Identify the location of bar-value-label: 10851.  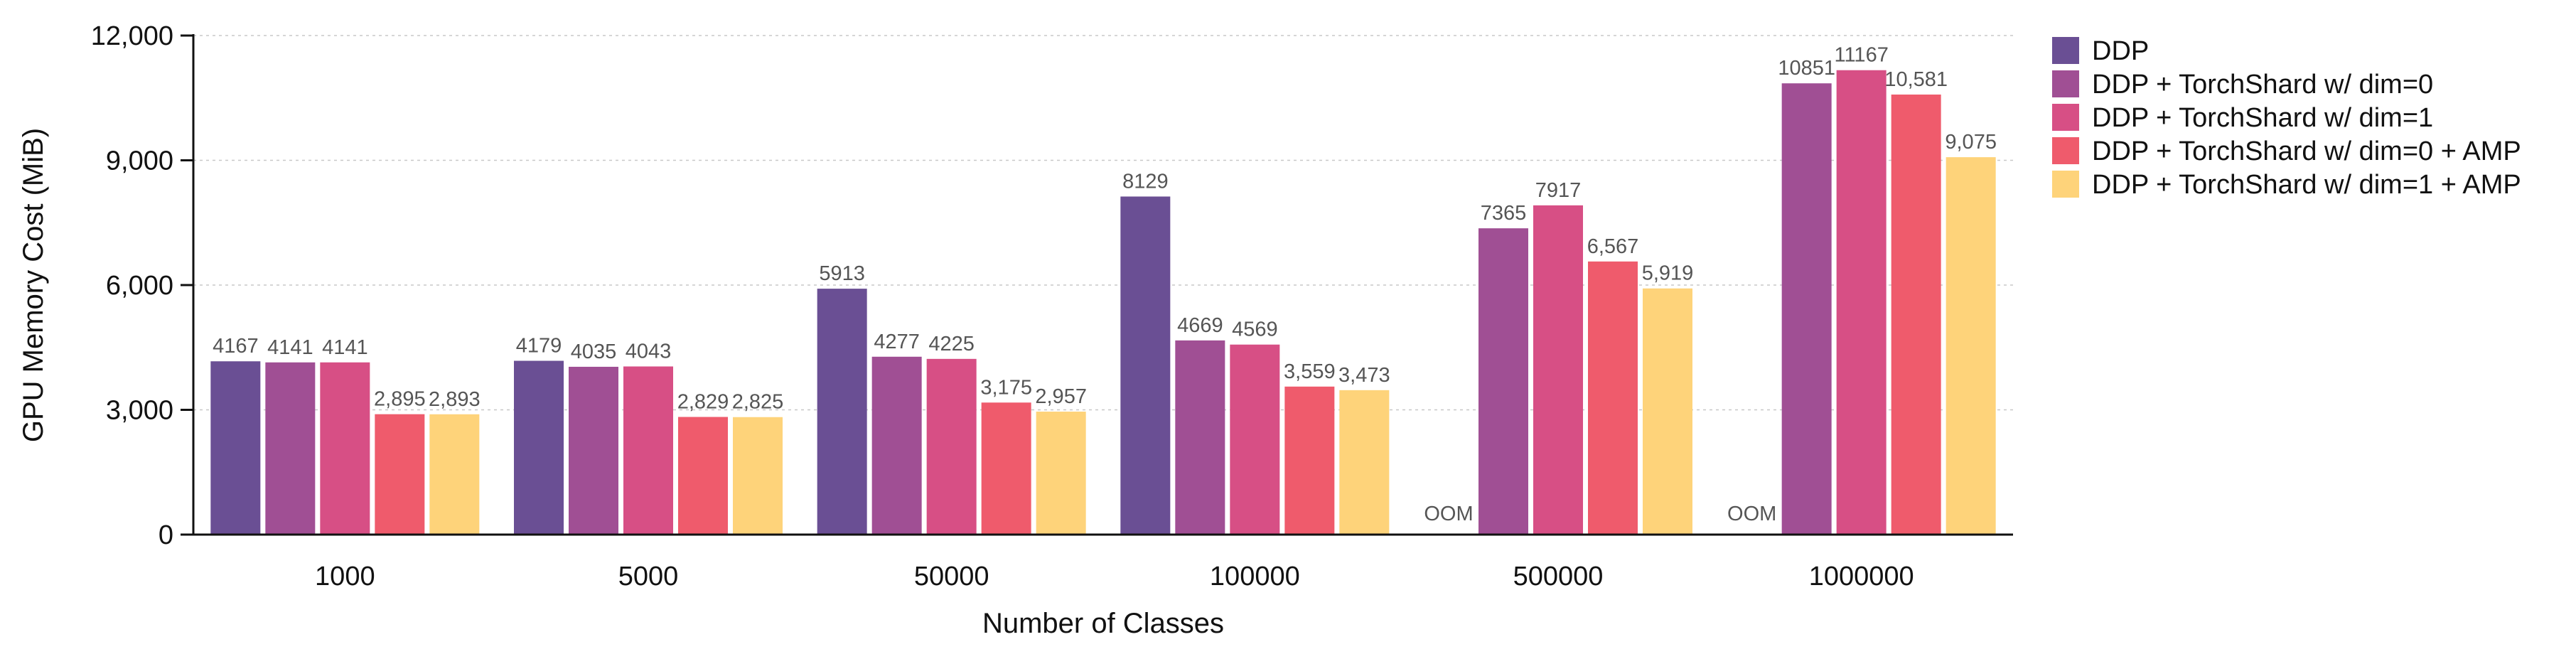
(1806, 68).